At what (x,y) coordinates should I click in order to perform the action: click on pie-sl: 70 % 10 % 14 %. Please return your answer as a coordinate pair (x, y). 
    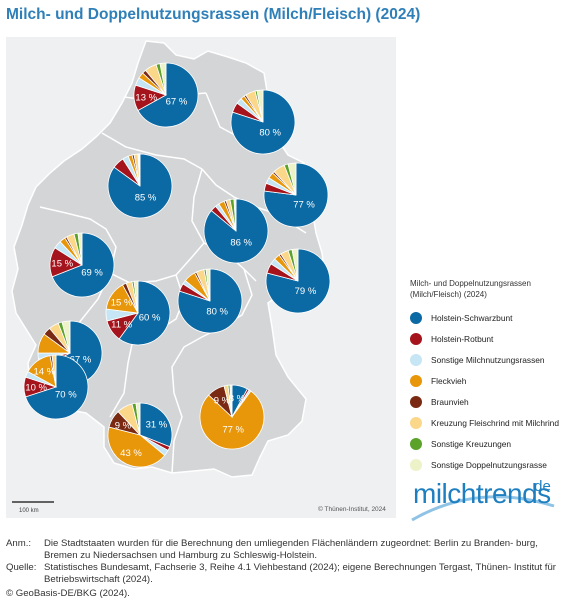
    Looking at the image, I should click on (56, 387).